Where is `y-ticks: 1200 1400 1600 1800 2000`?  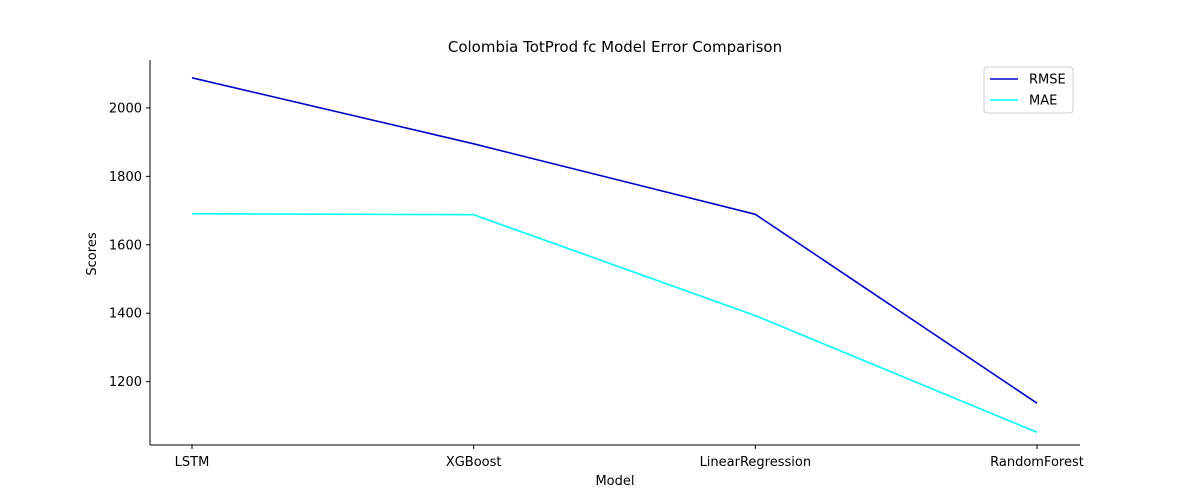
y-ticks: 1200 1400 1600 1800 2000 is located at coordinates (129, 245).